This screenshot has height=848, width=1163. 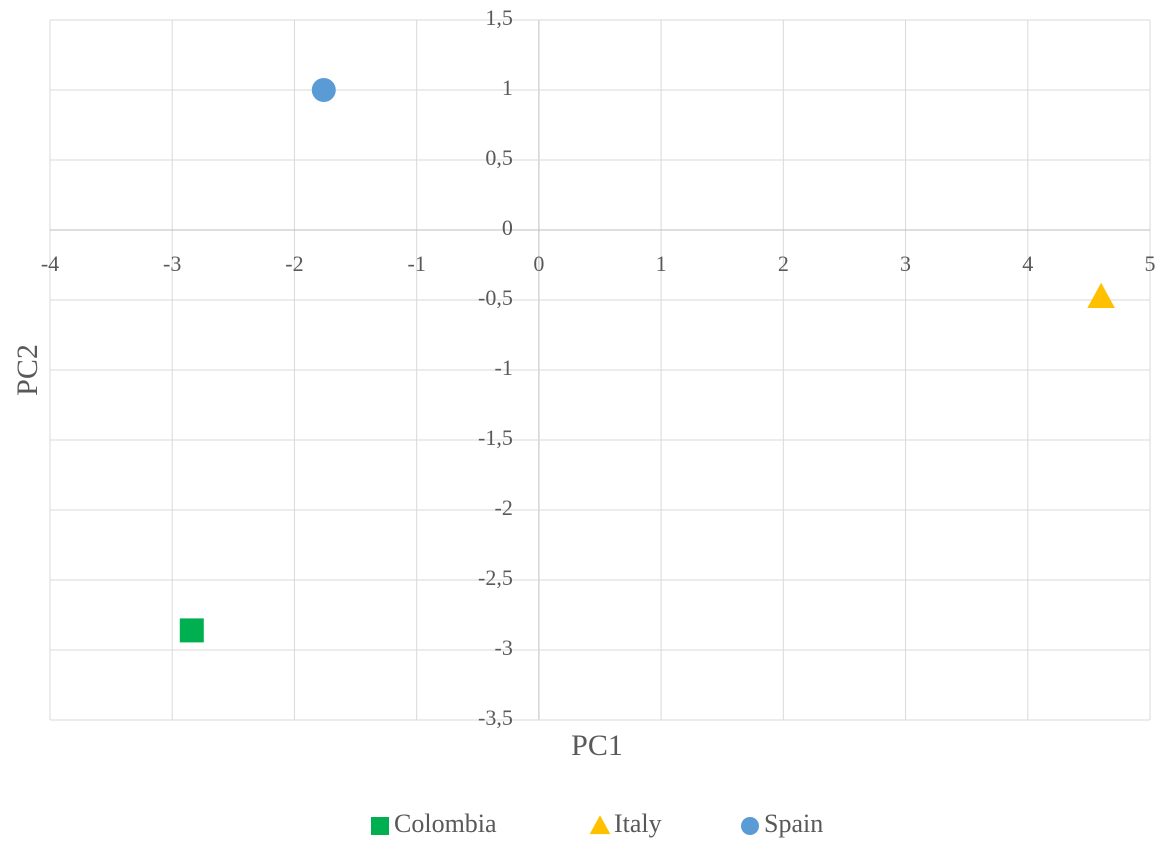 I want to click on x-tick-label: 1, so click(x=661, y=263).